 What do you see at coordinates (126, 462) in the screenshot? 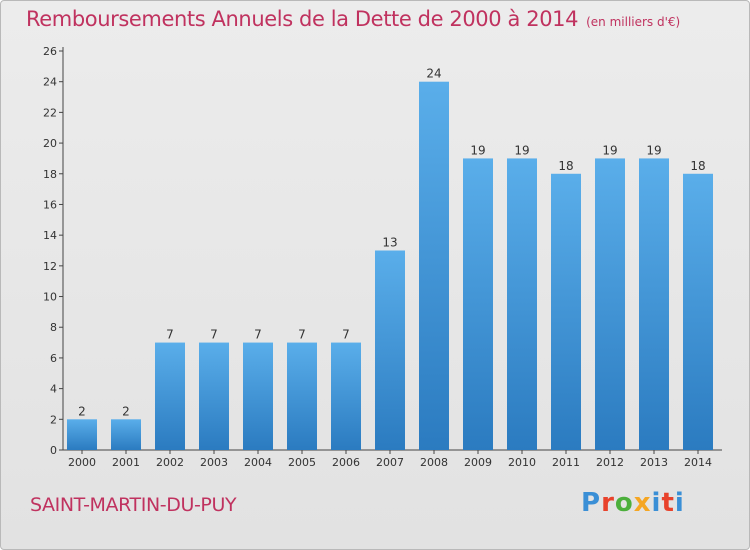
I see `x-tick-label: 2001` at bounding box center [126, 462].